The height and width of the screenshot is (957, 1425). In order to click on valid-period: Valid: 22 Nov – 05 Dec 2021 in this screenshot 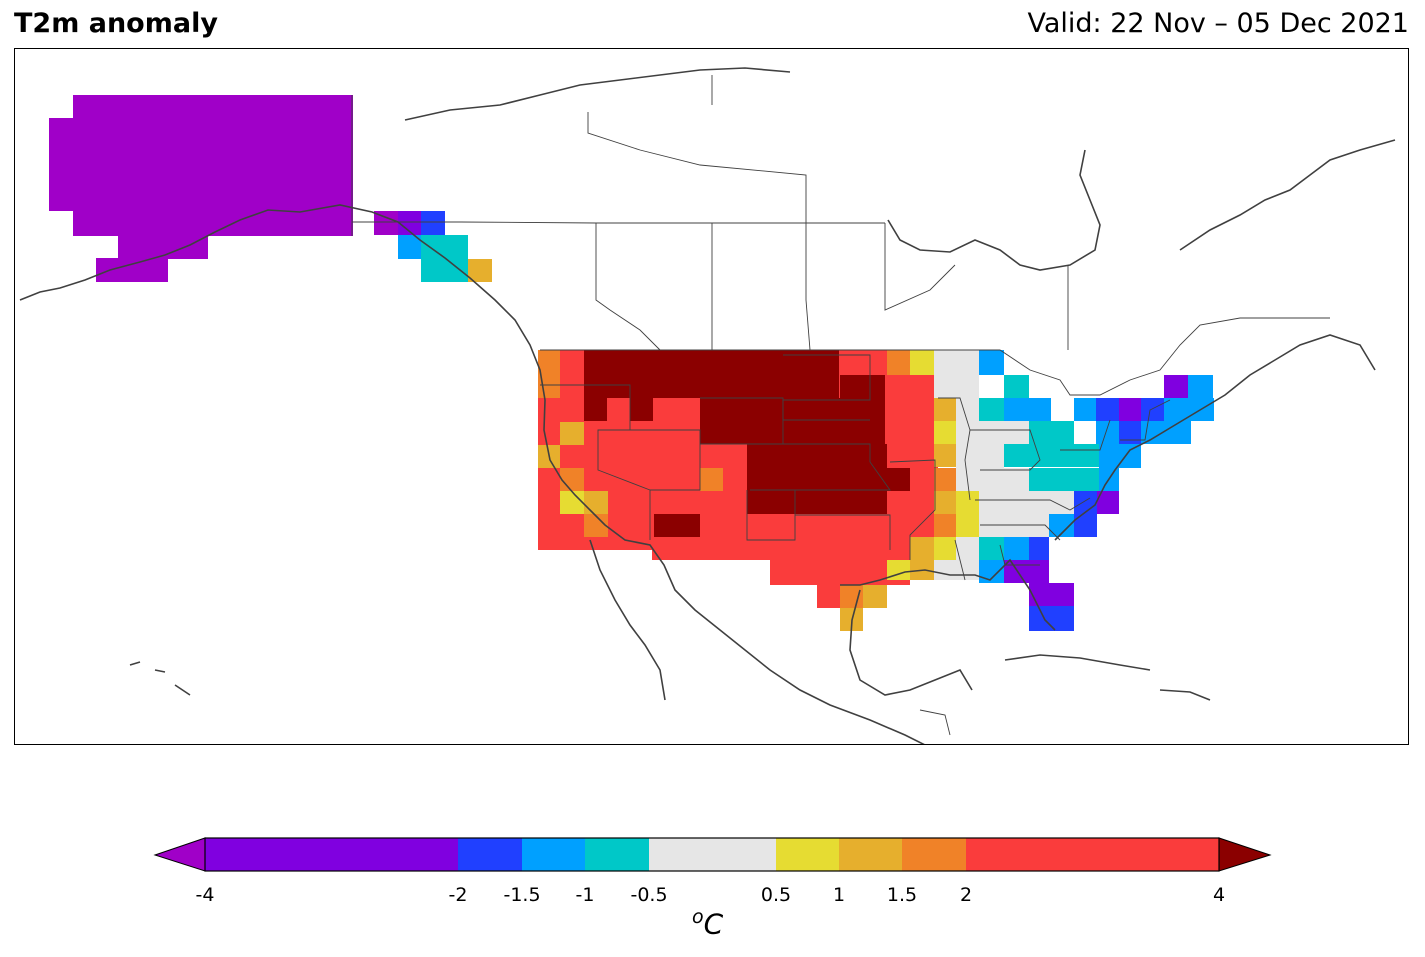, I will do `click(1218, 23)`.